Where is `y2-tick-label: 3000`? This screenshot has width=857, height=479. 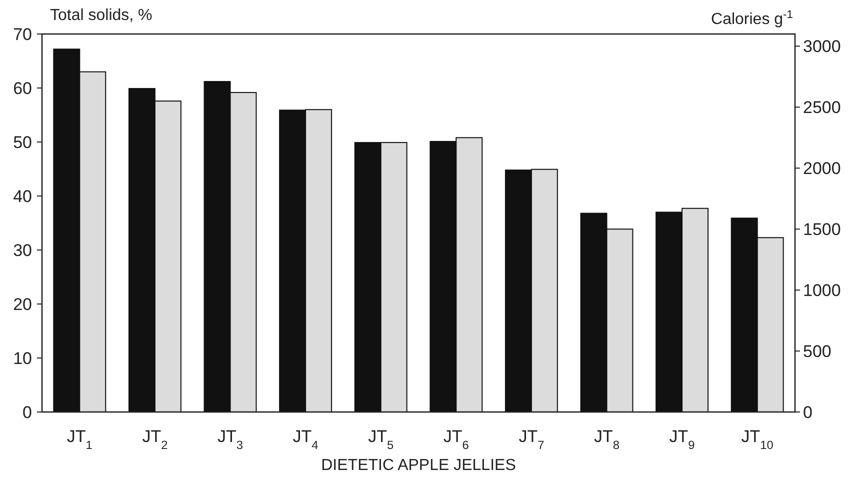 y2-tick-label: 3000 is located at coordinates (822, 46).